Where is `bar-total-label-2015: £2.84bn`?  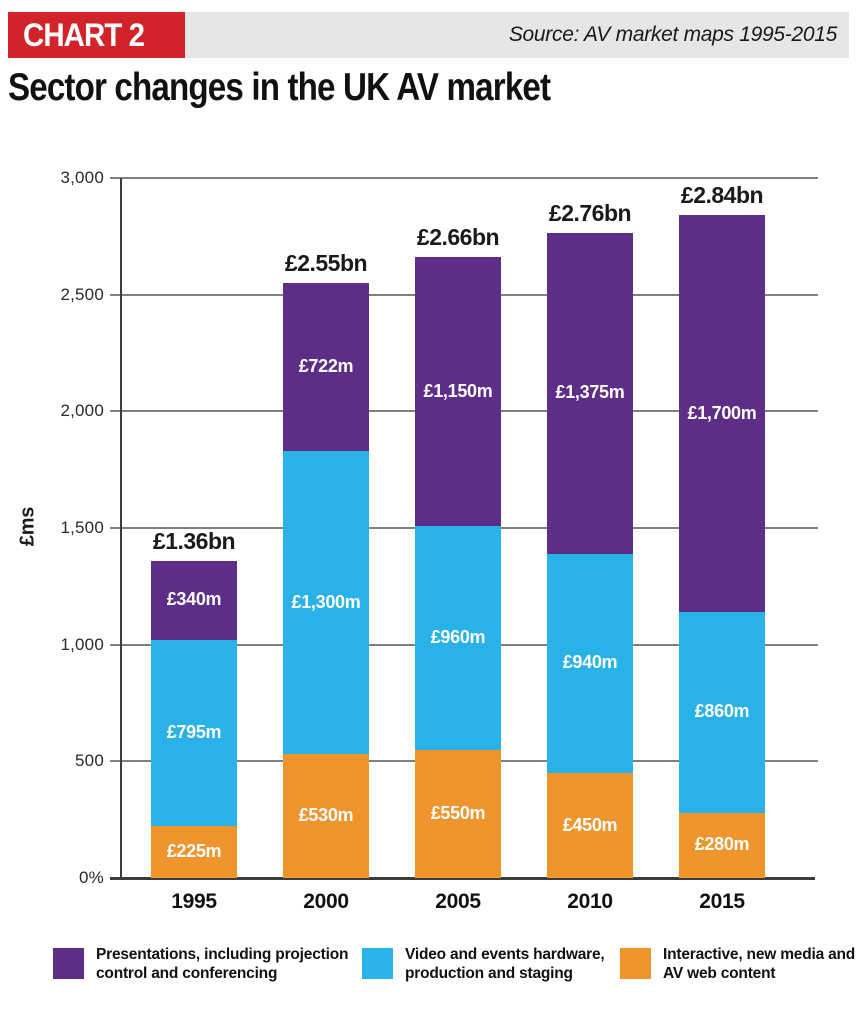
bar-total-label-2015: £2.84bn is located at coordinates (722, 195).